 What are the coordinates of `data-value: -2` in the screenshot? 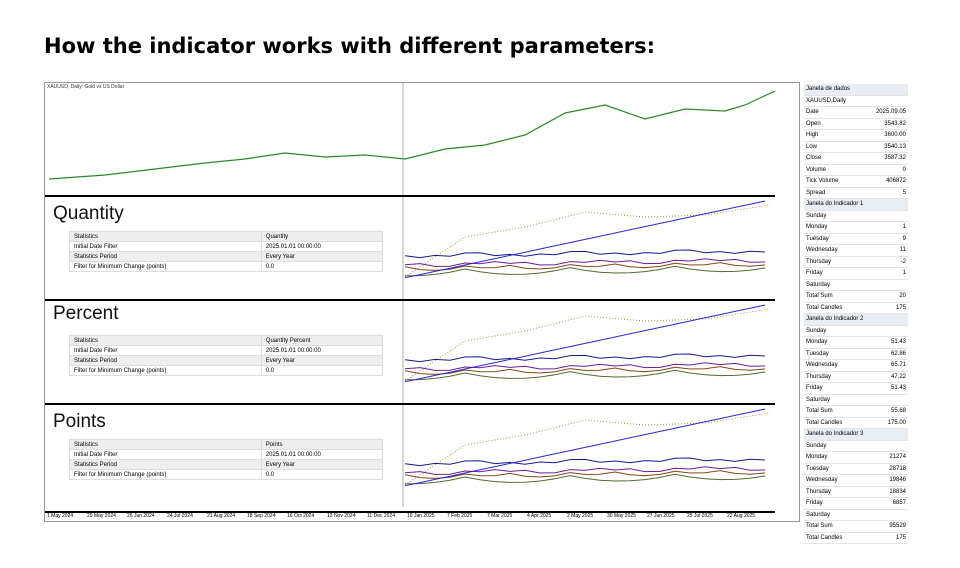 It's located at (889, 262).